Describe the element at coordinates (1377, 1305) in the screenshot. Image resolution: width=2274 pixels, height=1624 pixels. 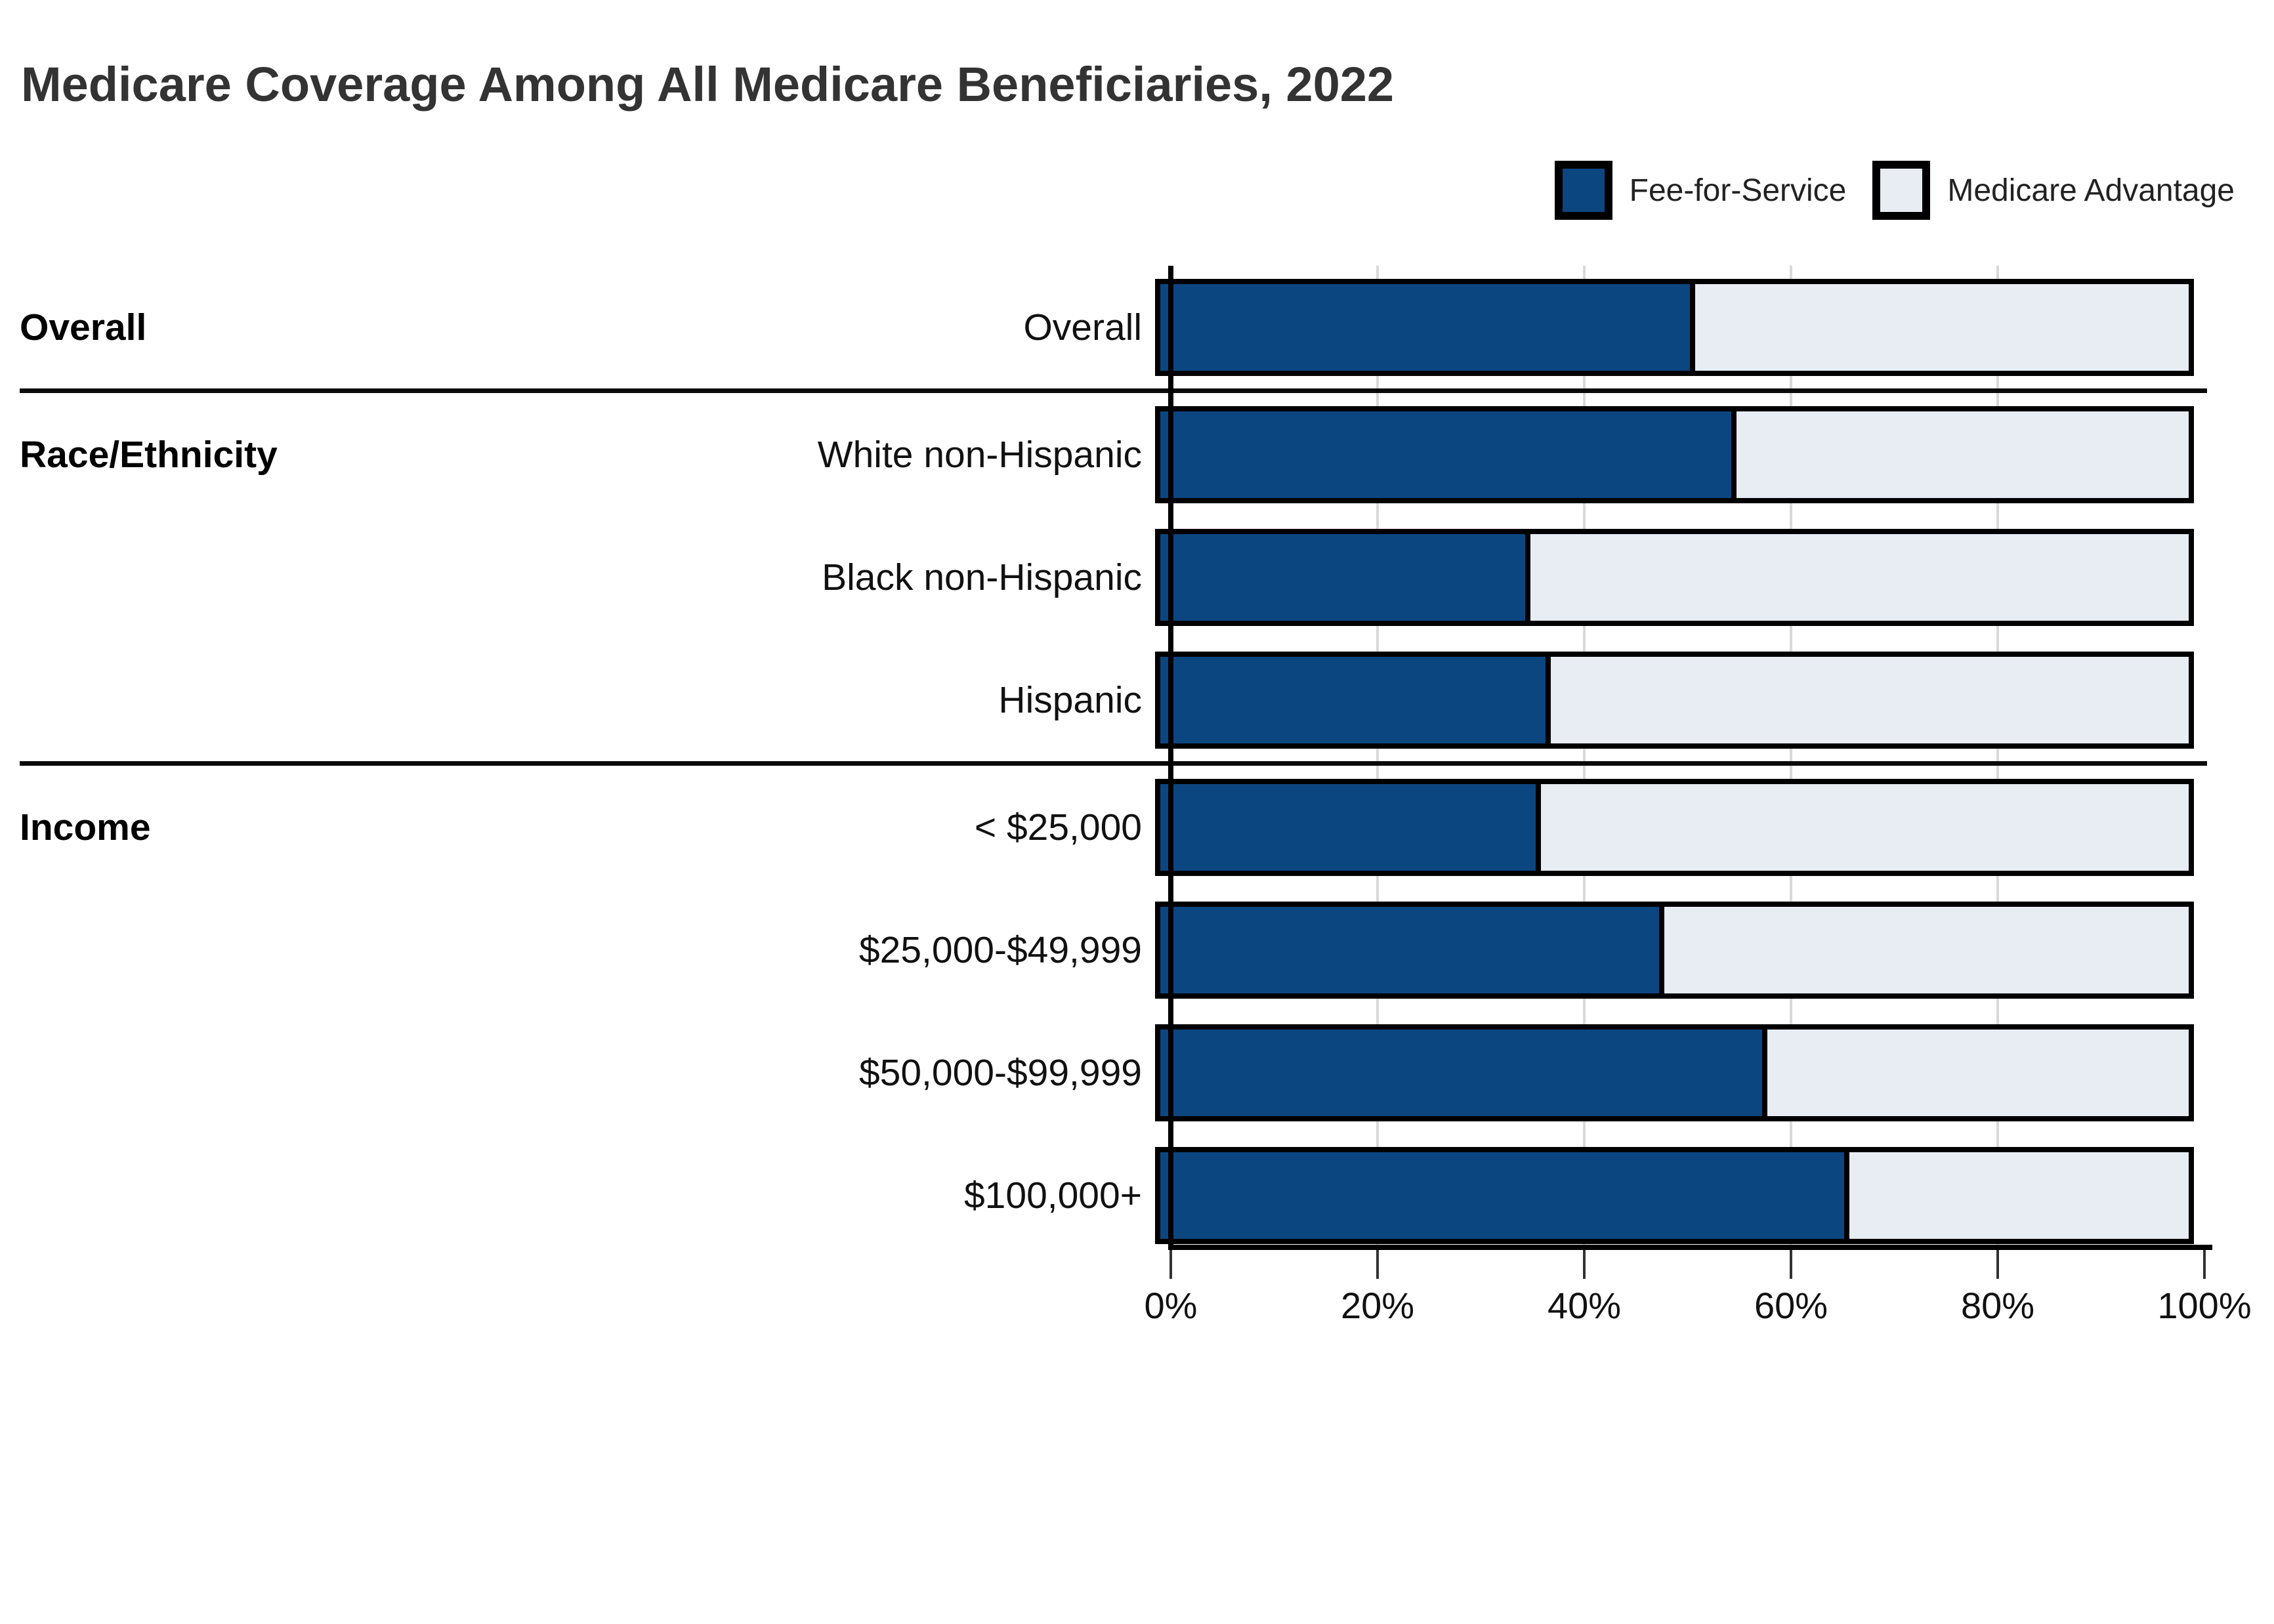
I see `x-axis-tick-label: 20%` at that location.